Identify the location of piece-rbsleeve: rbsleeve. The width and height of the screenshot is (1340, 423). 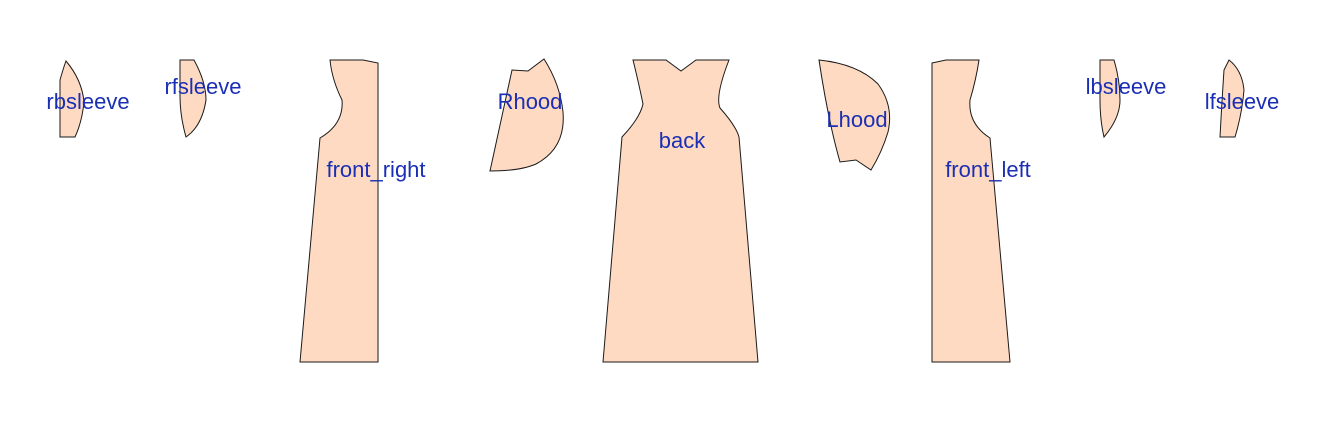
(88, 99).